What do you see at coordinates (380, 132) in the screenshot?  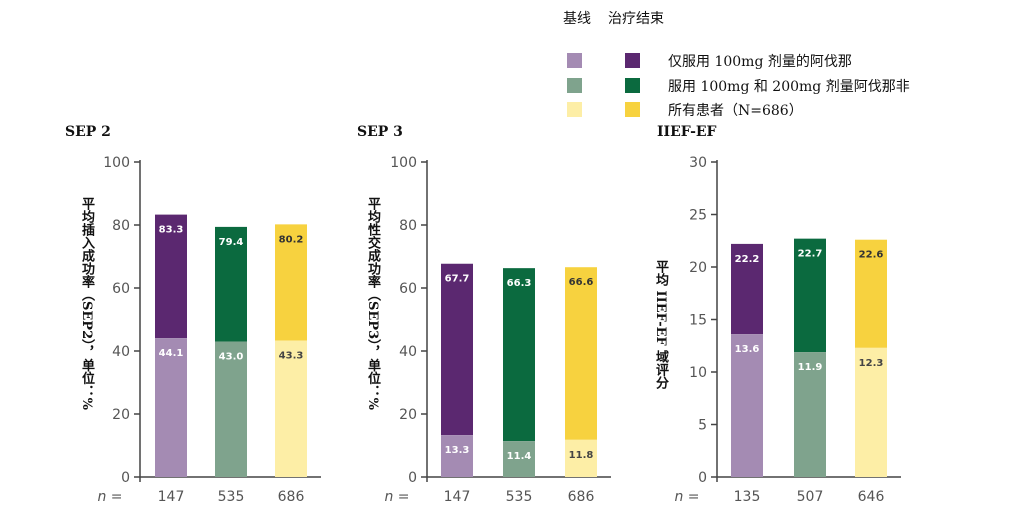 I see `chart-title-sep3: SEP 3` at bounding box center [380, 132].